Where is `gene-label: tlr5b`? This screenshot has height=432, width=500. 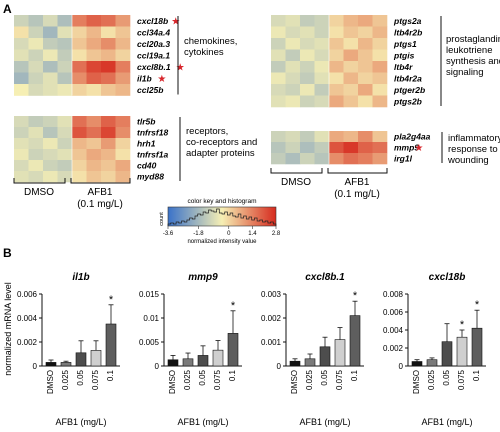
gene-label: tlr5b is located at coordinates (146, 122).